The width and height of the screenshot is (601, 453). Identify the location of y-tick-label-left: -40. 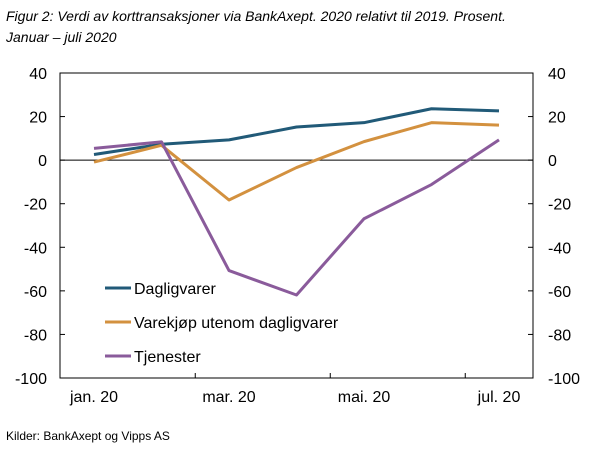
(35, 248).